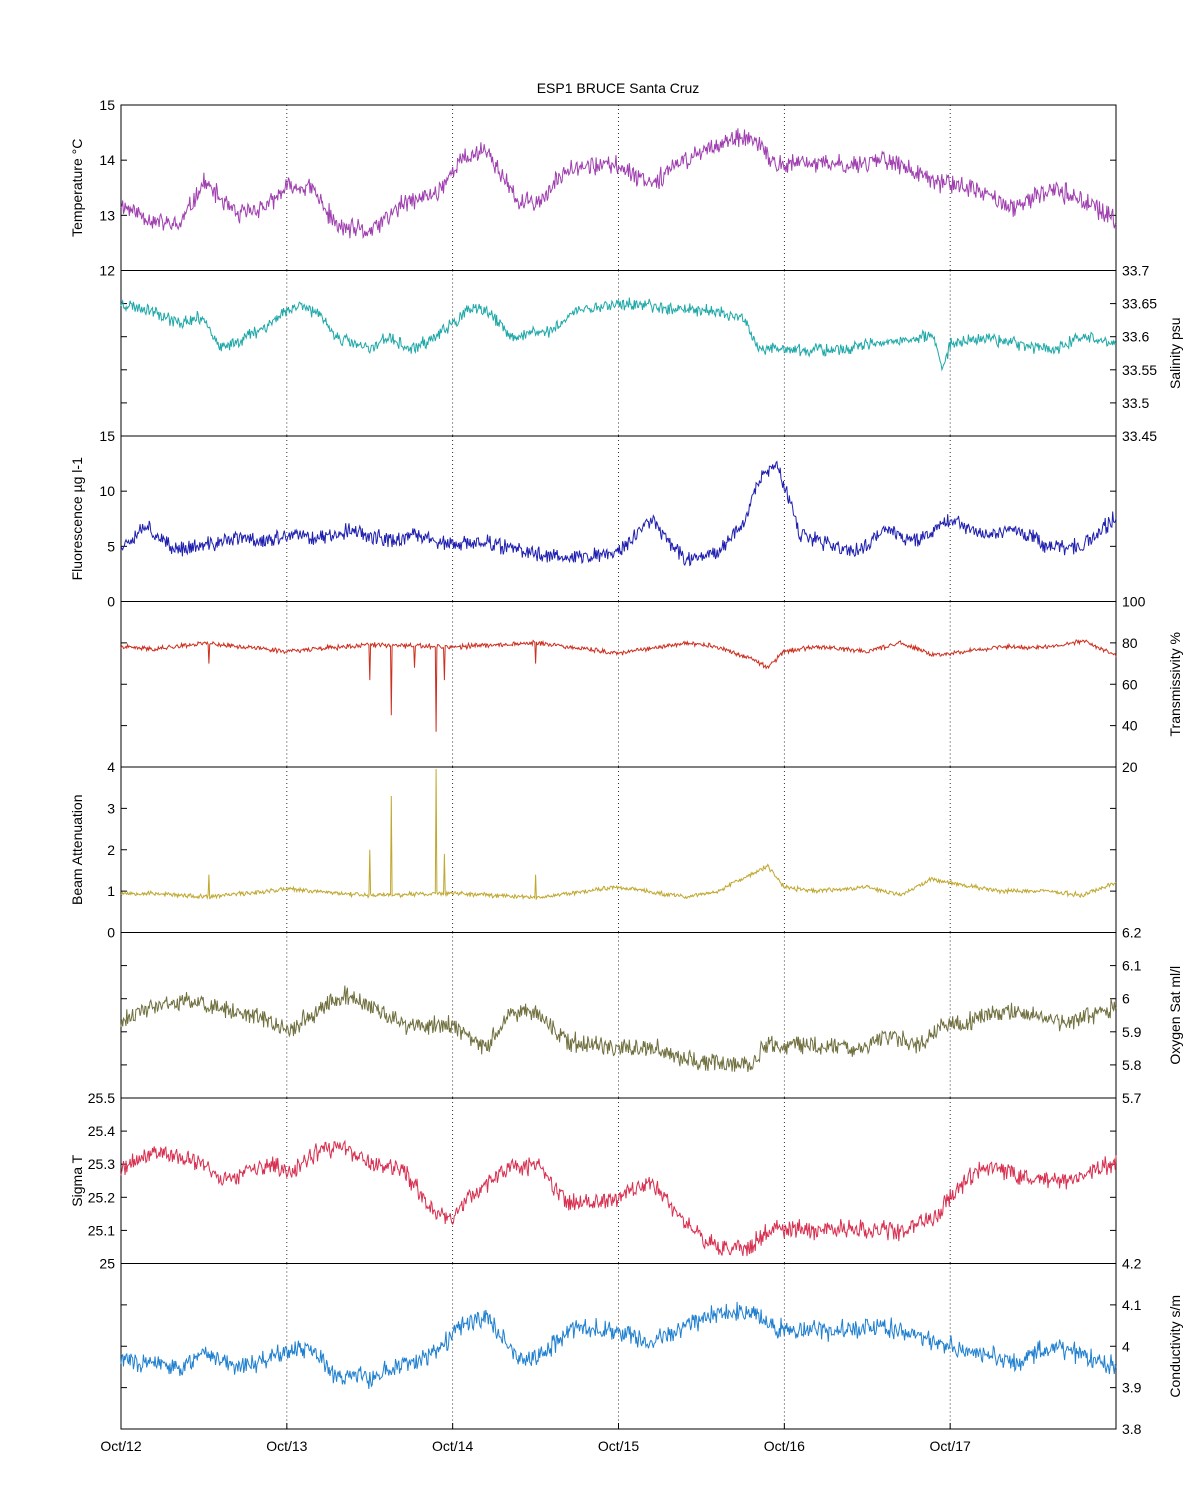  What do you see at coordinates (618, 334) in the screenshot?
I see `series-line-salinity` at bounding box center [618, 334].